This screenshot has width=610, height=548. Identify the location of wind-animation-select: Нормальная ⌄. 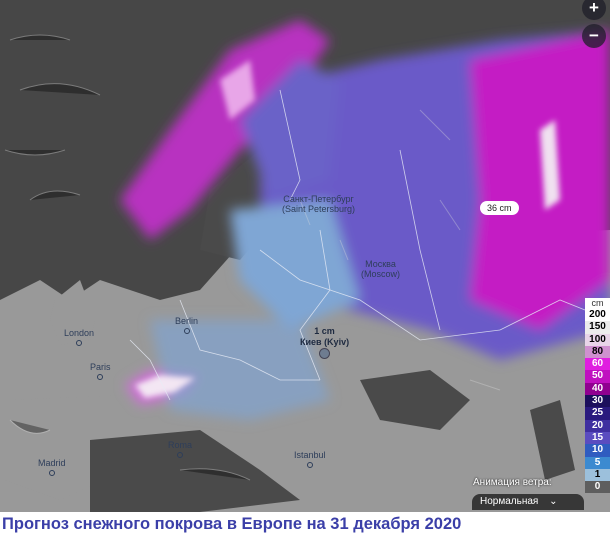
(528, 502).